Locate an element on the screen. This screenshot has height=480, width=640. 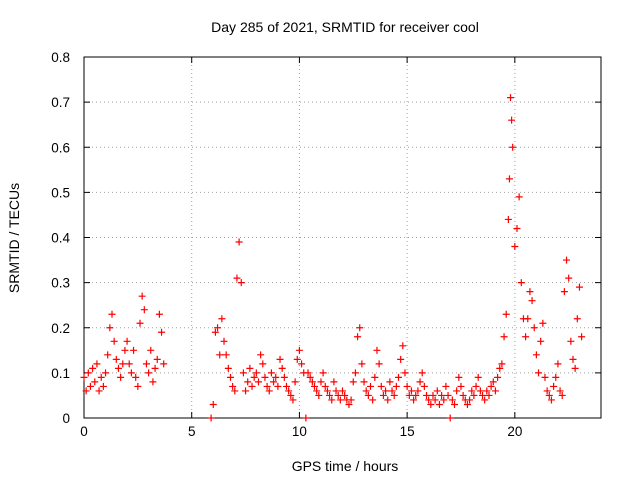
y-tick-label: 0.1 is located at coordinates (60, 373).